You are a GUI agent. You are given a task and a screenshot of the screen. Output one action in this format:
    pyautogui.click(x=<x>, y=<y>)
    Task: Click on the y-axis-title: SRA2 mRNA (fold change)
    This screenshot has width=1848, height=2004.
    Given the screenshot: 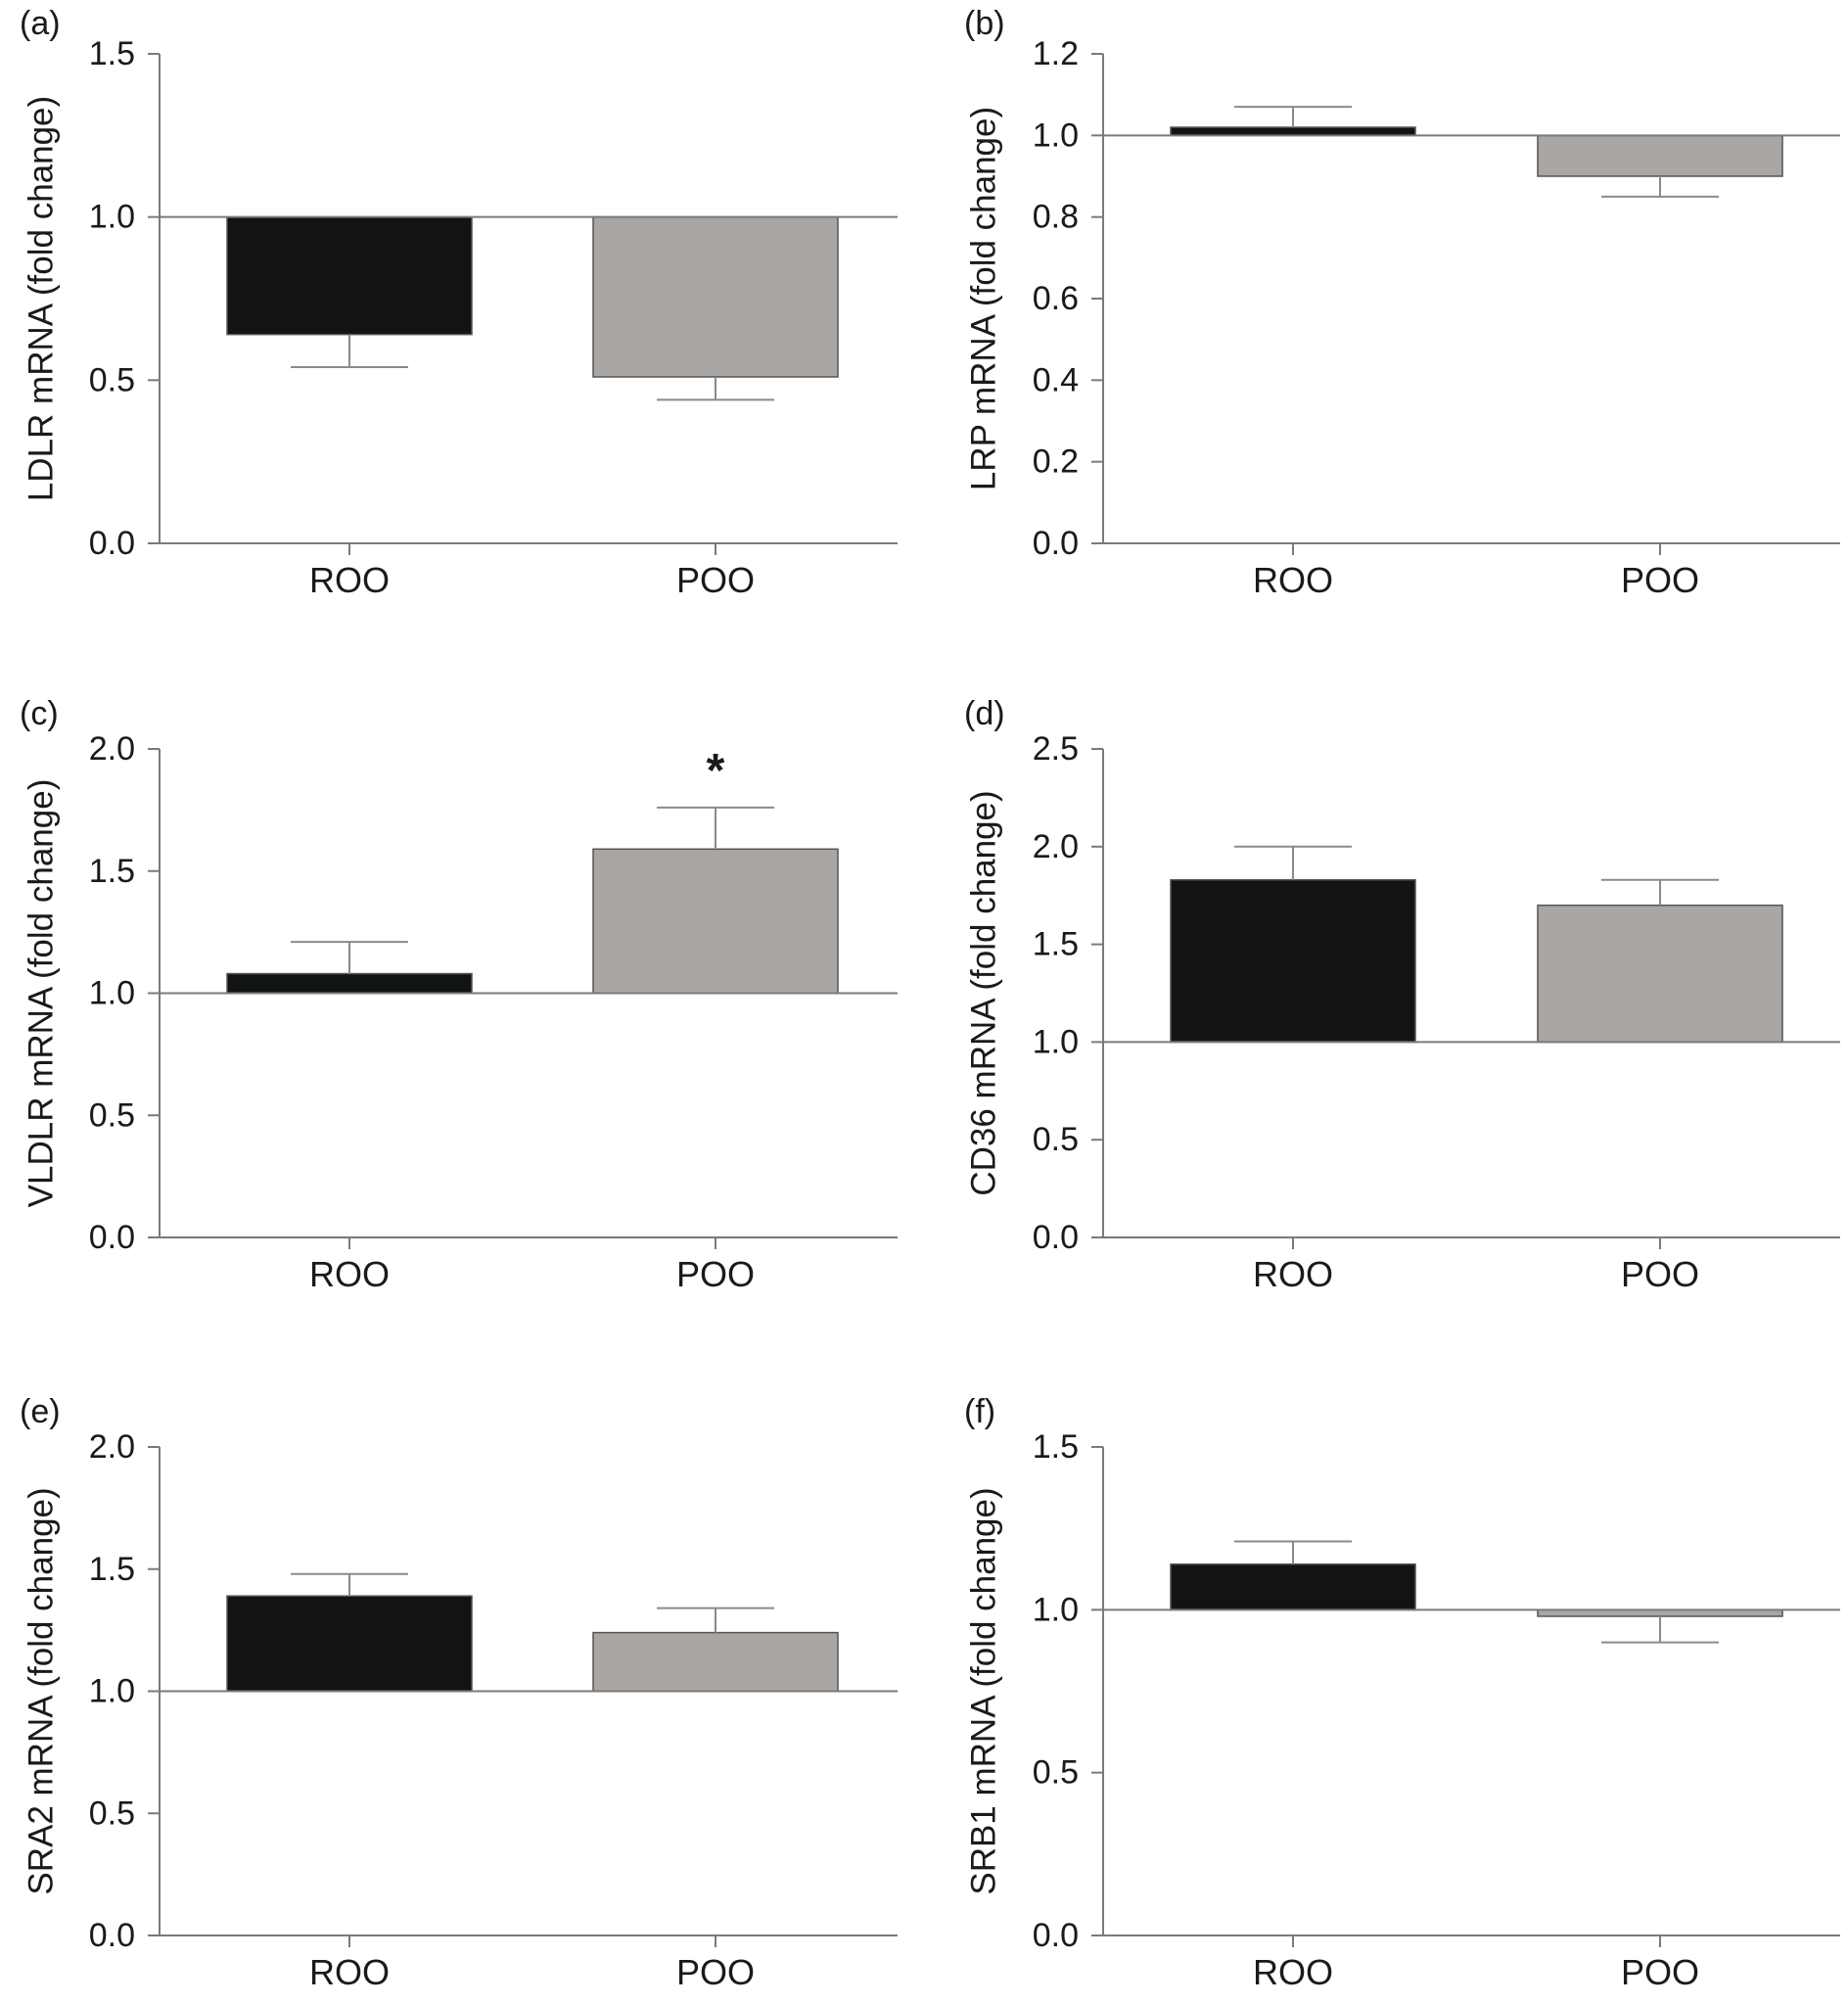 What is the action you would take?
    pyautogui.click(x=42, y=1690)
    